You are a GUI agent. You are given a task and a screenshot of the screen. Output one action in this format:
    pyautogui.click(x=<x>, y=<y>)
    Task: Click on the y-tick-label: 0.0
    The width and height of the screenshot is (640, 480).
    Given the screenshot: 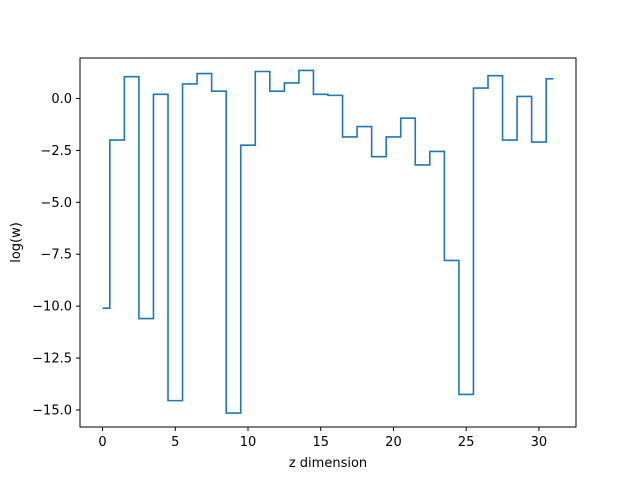 What is the action you would take?
    pyautogui.click(x=61, y=99)
    